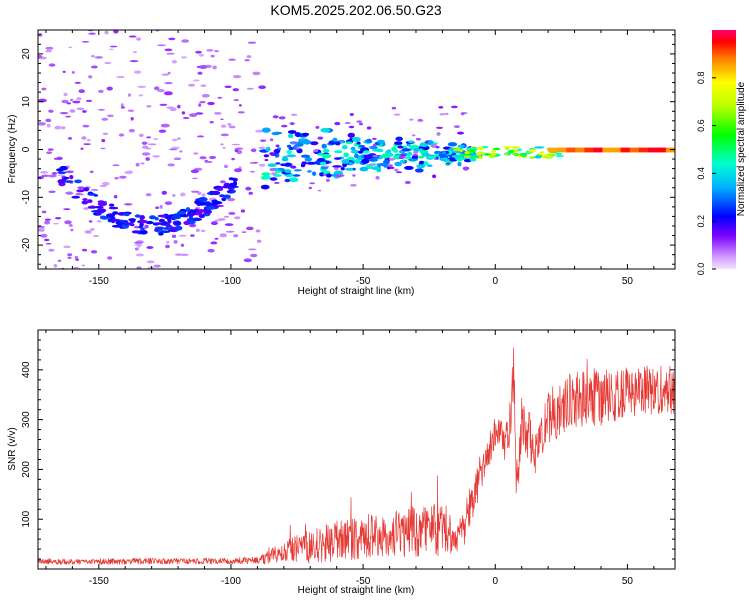  Describe the element at coordinates (12, 448) in the screenshot. I see `snr-y-label: SNR (v/v)` at that location.